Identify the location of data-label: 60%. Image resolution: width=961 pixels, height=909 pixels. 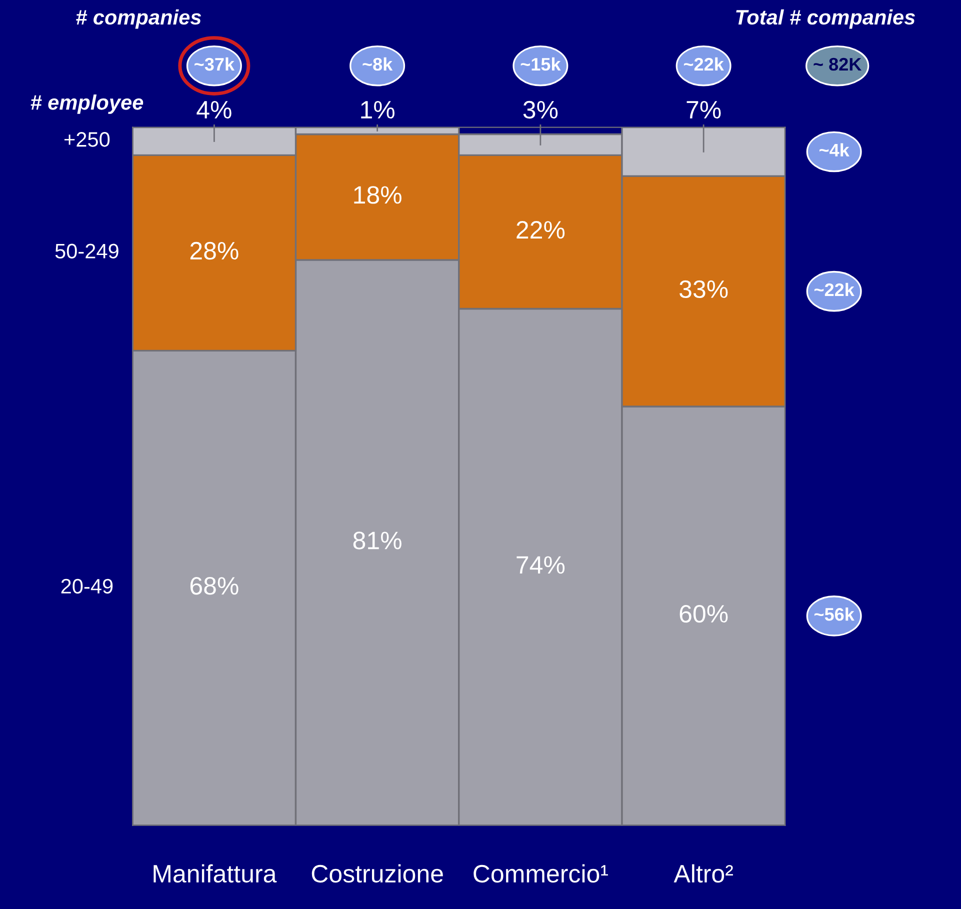
(704, 613).